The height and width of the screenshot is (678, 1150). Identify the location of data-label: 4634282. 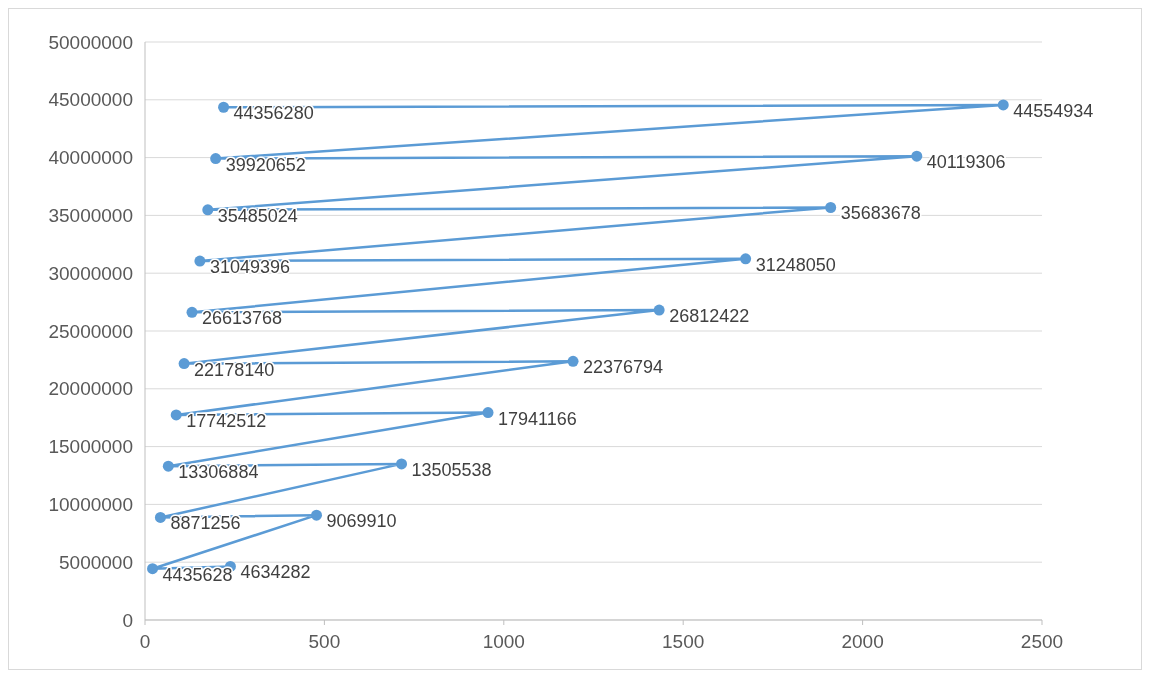
(275, 572).